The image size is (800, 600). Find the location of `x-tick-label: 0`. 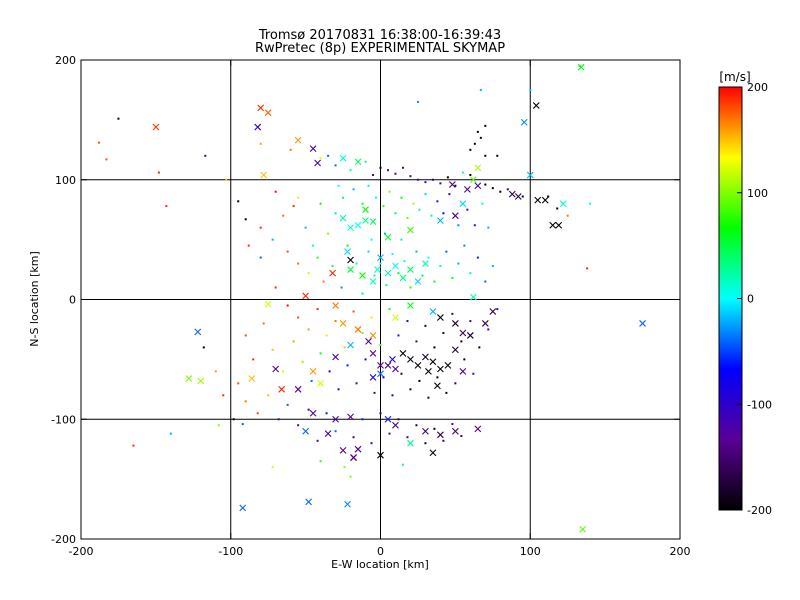

x-tick-label: 0 is located at coordinates (380, 551).